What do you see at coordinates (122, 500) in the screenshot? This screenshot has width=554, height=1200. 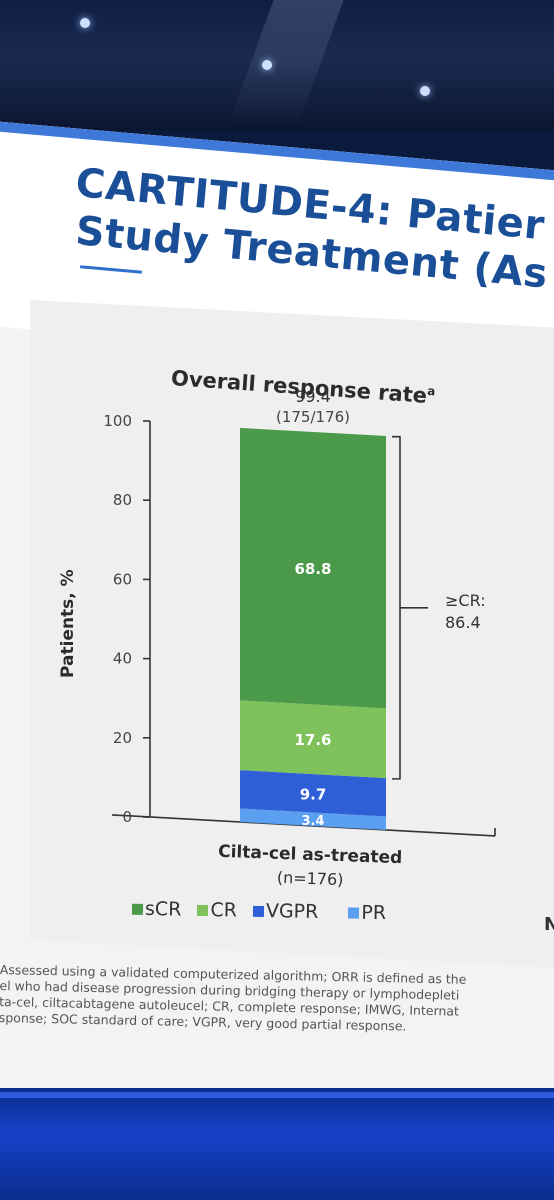 I see `y-tick-label: 80` at bounding box center [122, 500].